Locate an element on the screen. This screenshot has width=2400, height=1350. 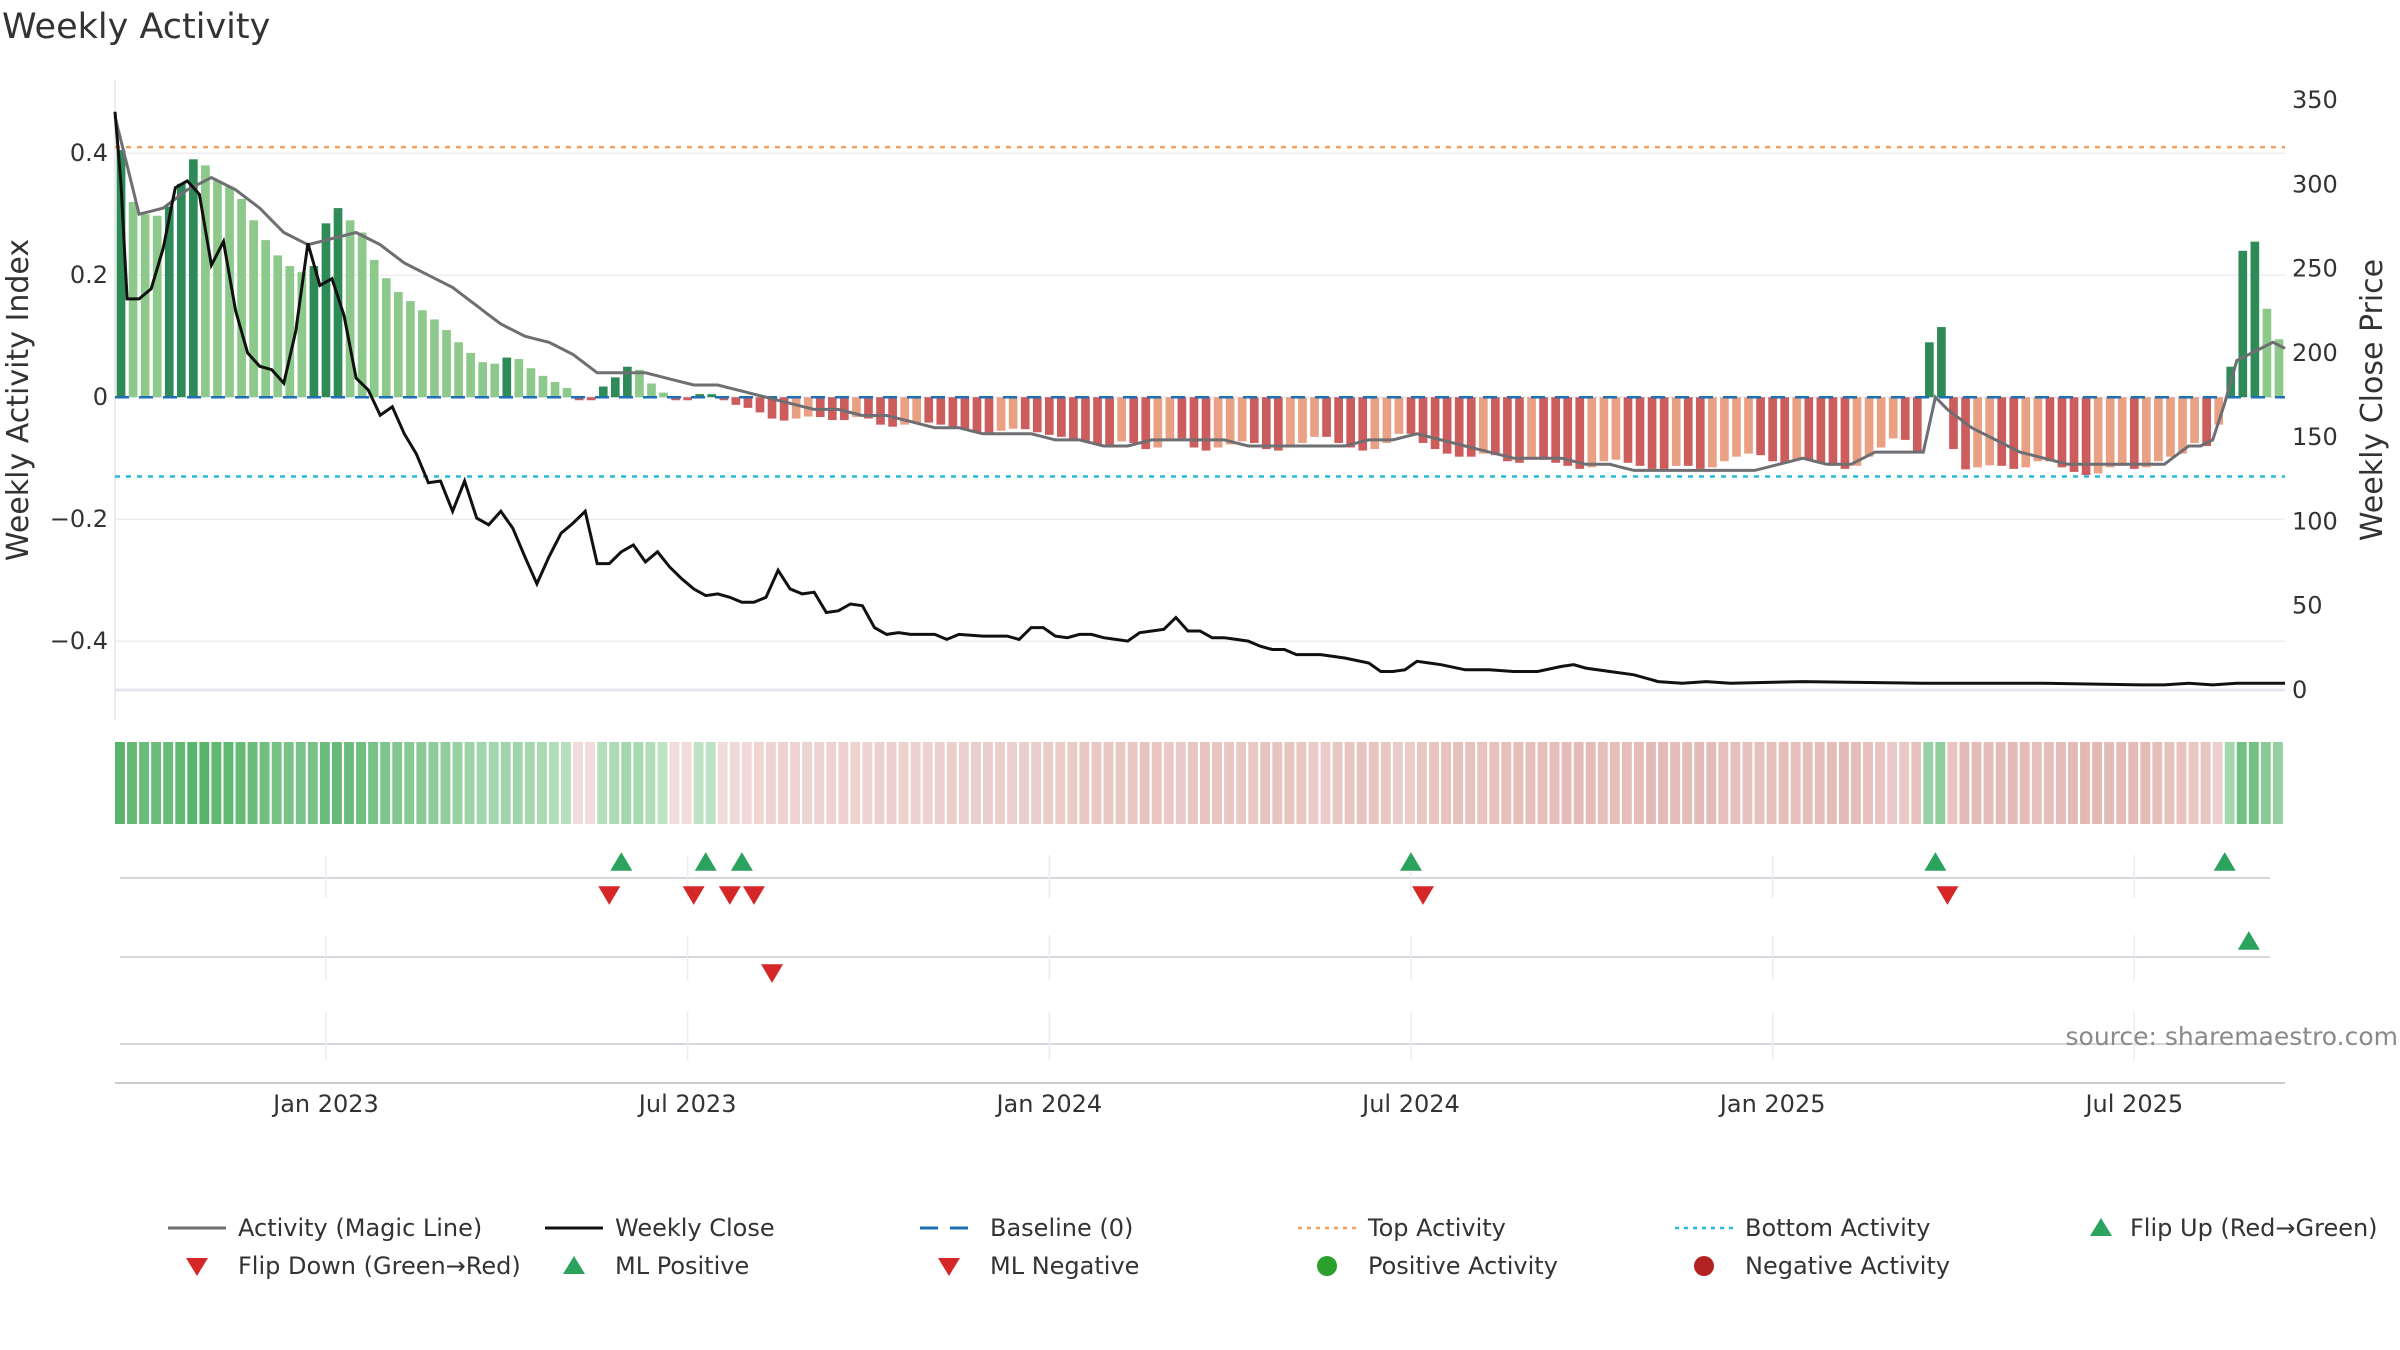
y-tick-label: 0.2 is located at coordinates (89, 275).